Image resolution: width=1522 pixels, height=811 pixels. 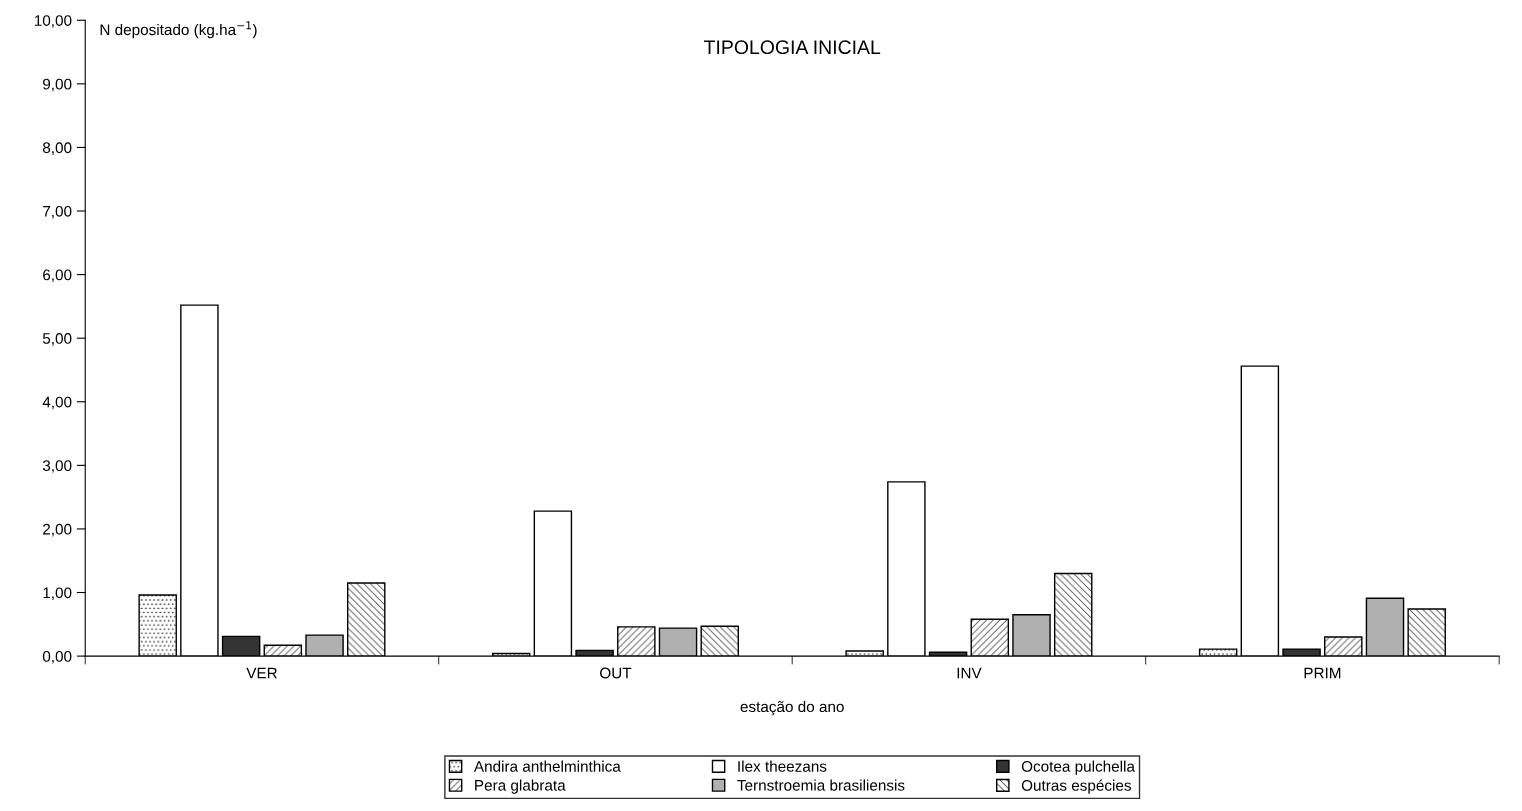 What do you see at coordinates (57, 339) in the screenshot?
I see `y-tick-label: 5,00` at bounding box center [57, 339].